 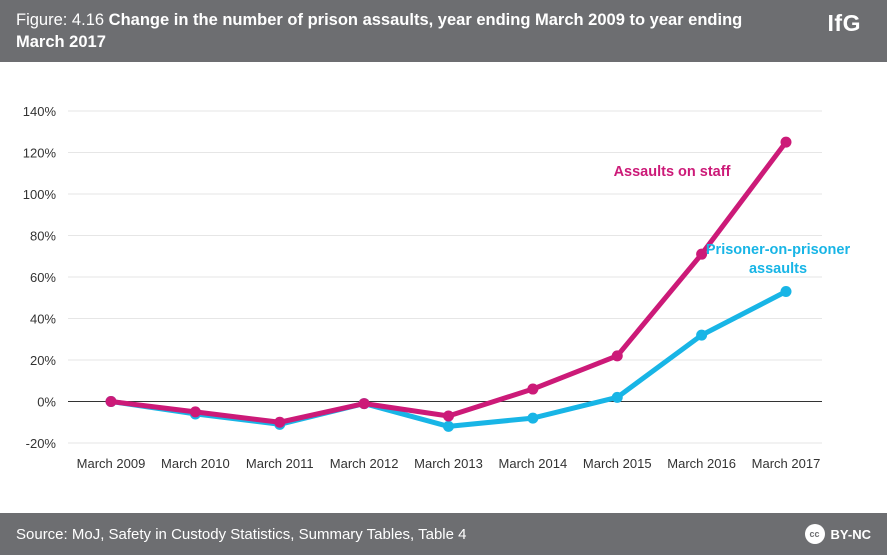 I want to click on x-tick-label: March 2013, so click(x=448, y=463).